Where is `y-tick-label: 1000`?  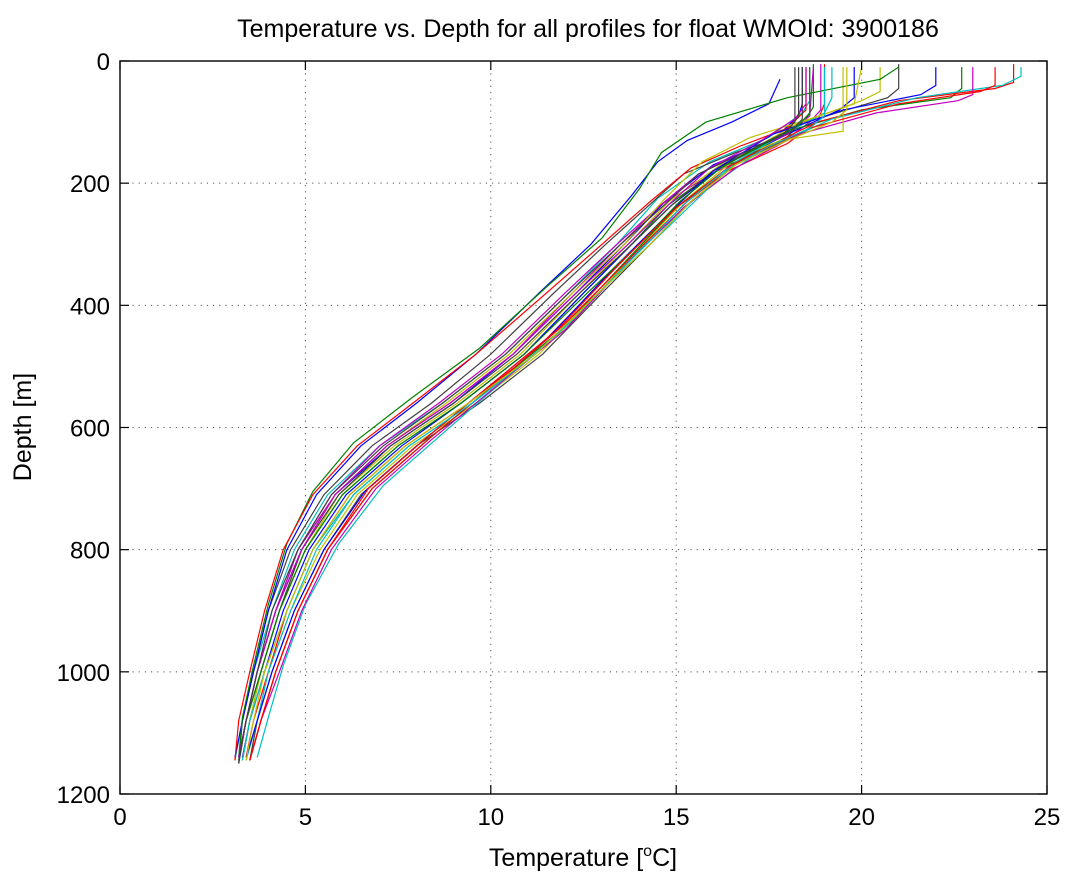 y-tick-label: 1000 is located at coordinates (83, 673).